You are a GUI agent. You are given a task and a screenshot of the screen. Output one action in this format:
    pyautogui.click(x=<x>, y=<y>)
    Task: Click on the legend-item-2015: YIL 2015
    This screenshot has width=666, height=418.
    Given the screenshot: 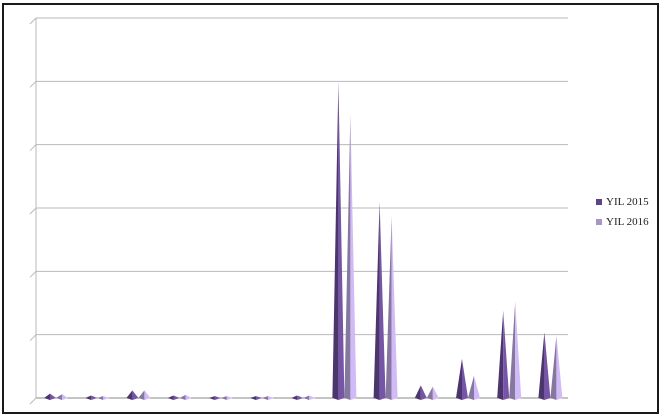 What is the action you would take?
    pyautogui.click(x=622, y=202)
    